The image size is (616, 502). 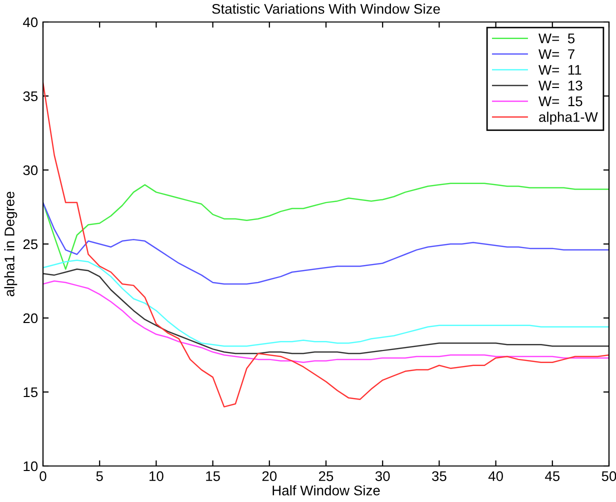 I want to click on legend-label: alpha1-W, so click(x=568, y=118).